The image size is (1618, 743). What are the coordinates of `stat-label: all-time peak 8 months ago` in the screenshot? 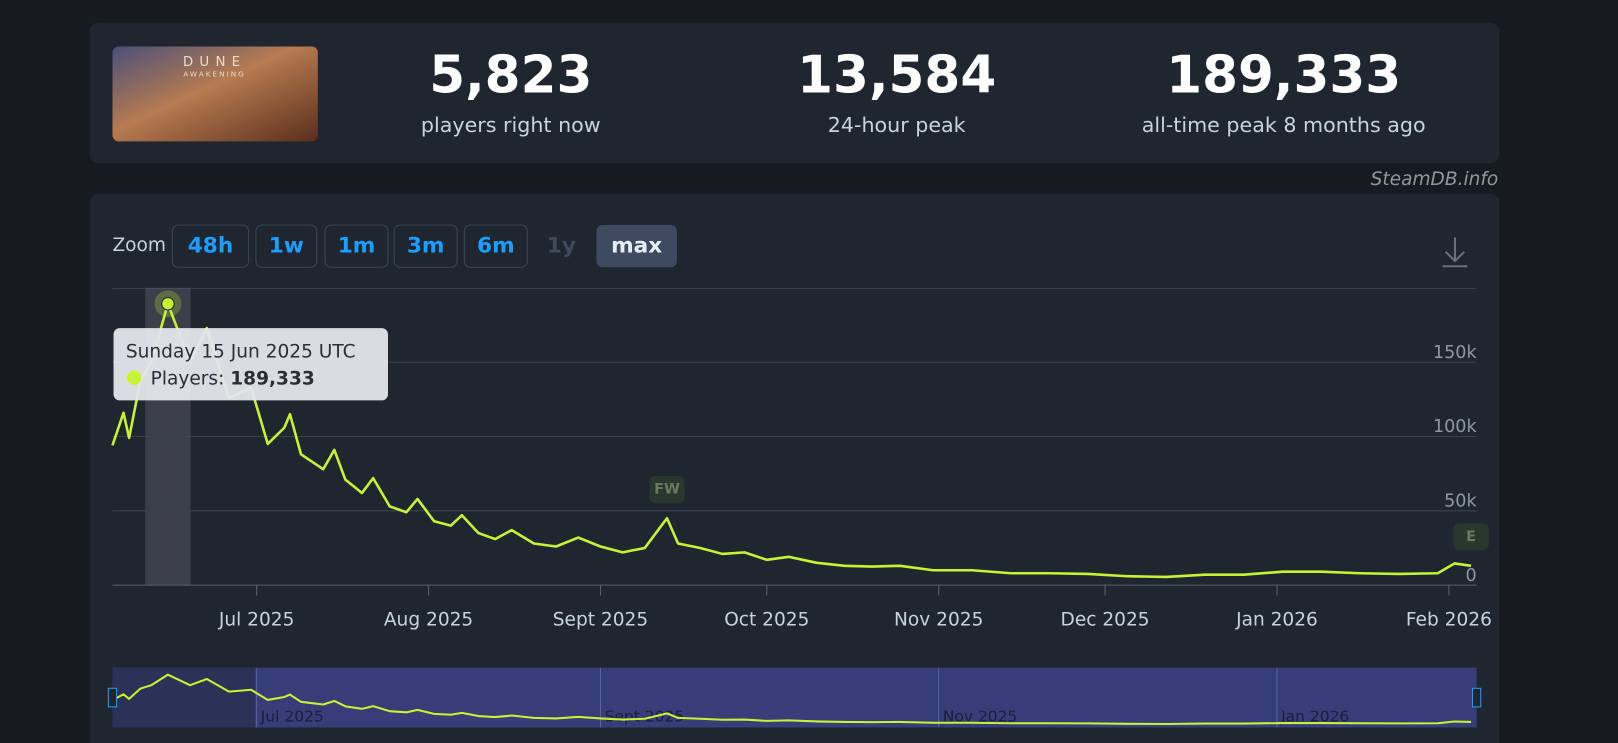 It's located at (1284, 125).